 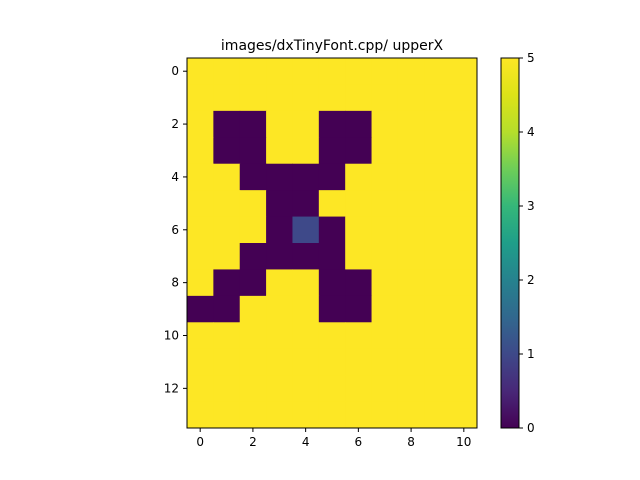 What do you see at coordinates (333, 438) in the screenshot?
I see `x-axis: 0 2 4 6 8 10` at bounding box center [333, 438].